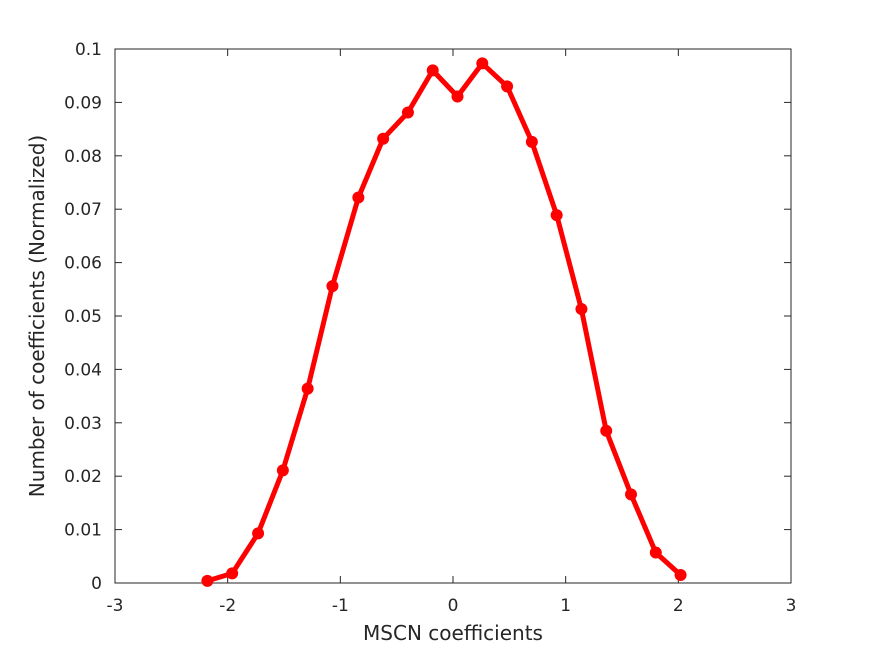 The height and width of the screenshot is (656, 875). Describe the element at coordinates (83, 531) in the screenshot. I see `y-tick-label: 0.01` at that location.